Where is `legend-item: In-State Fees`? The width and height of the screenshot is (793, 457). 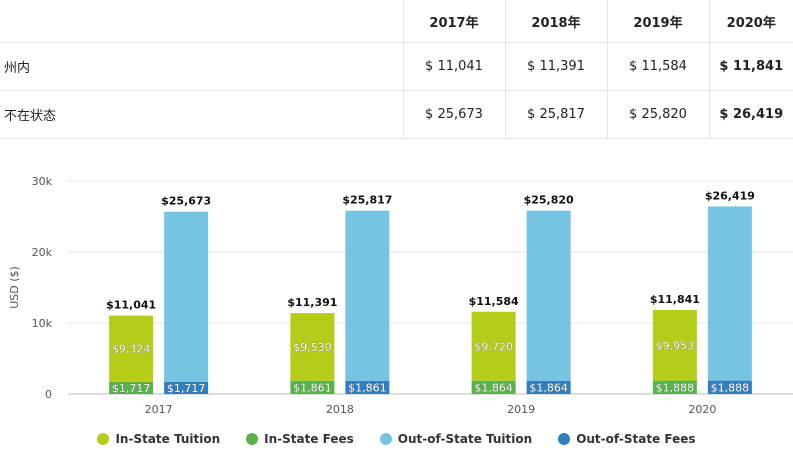 legend-item: In-State Fees is located at coordinates (300, 439).